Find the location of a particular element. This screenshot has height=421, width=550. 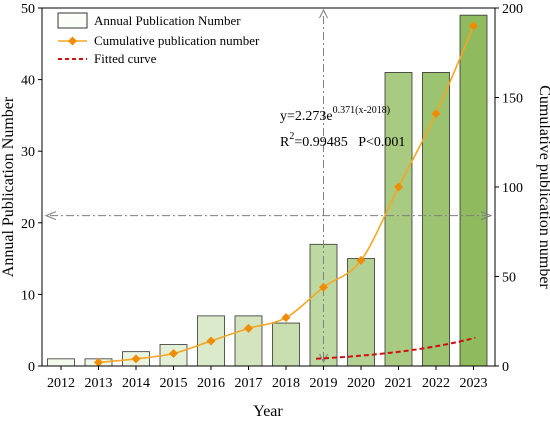

cumulative-marker-2017 is located at coordinates (248, 328).